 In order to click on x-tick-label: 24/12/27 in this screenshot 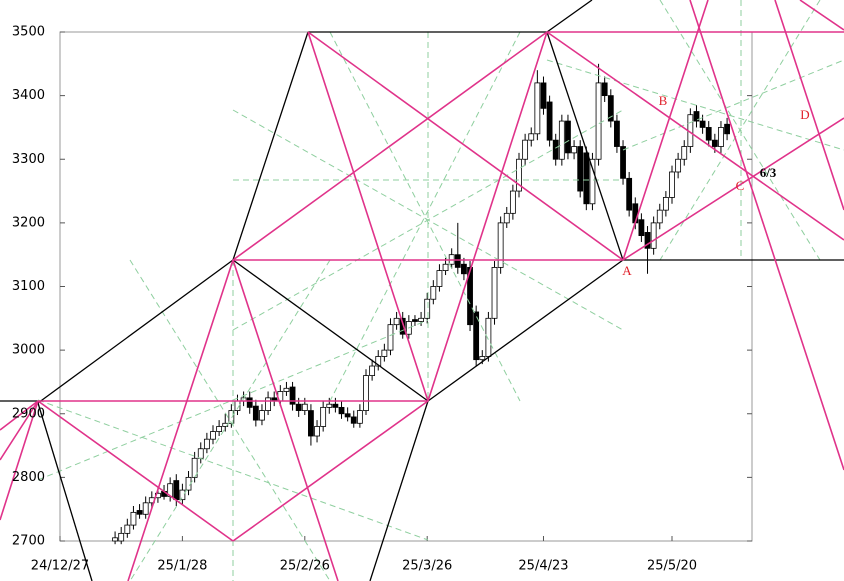, I will do `click(60, 566)`.